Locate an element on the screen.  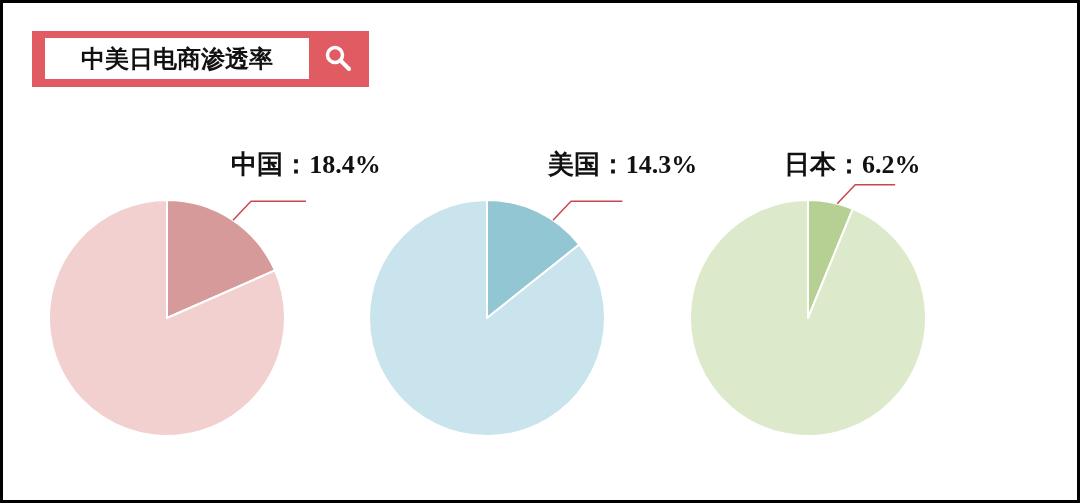
data-label: 美国：14.3% is located at coordinates (622, 164).